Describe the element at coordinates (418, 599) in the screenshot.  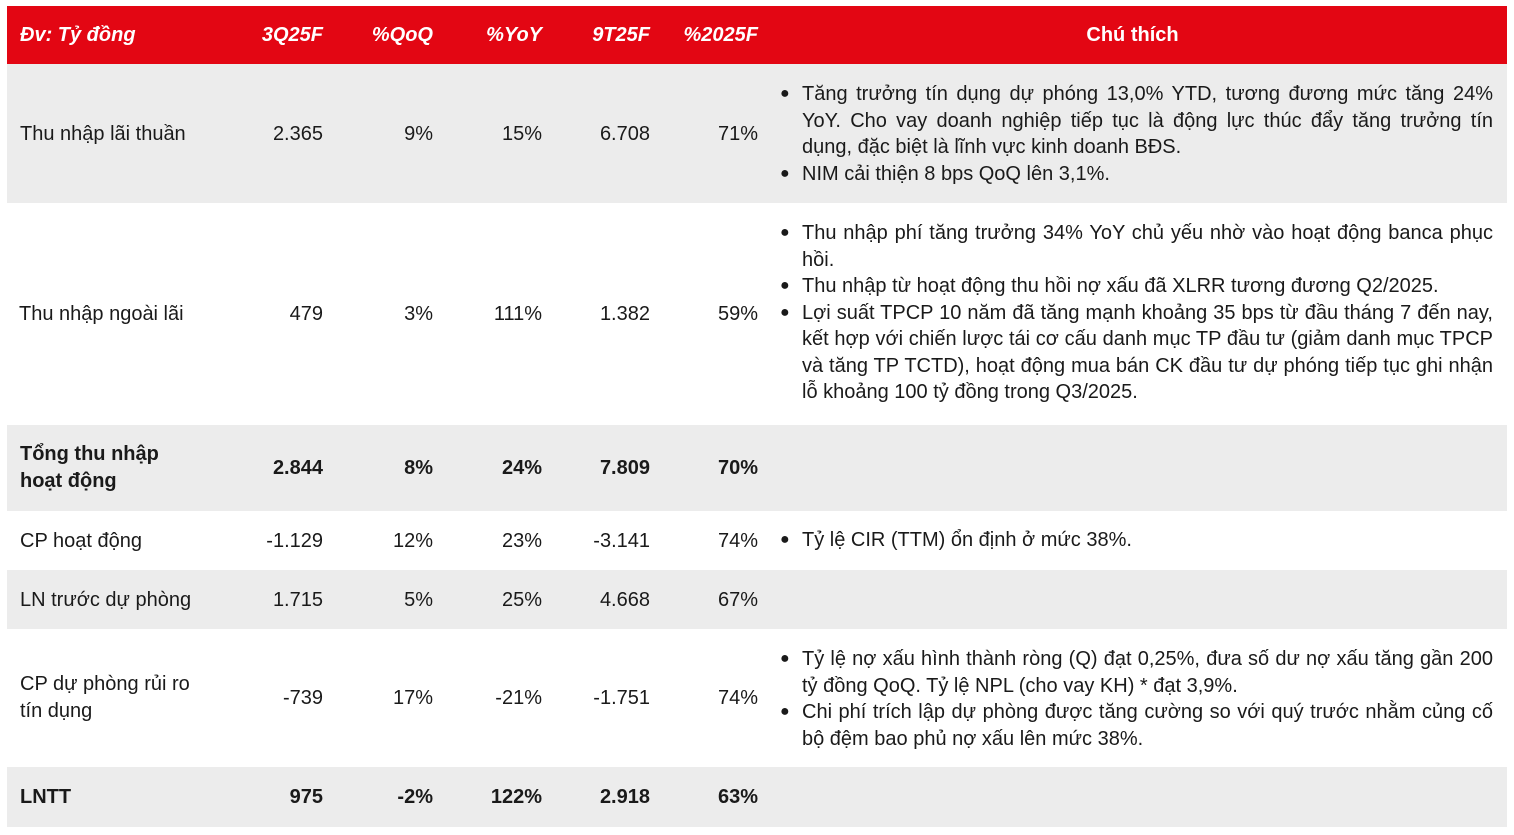
I see `cell-qoq: 5%` at that location.